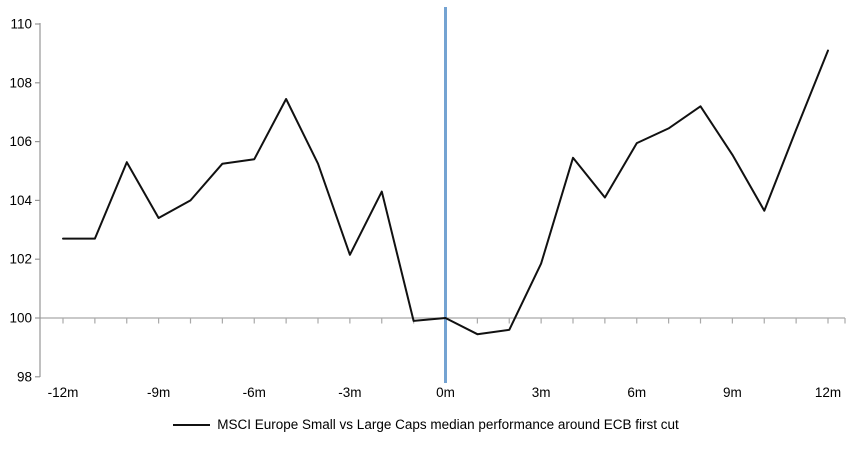  What do you see at coordinates (732, 392) in the screenshot?
I see `x-tick-label: 9m` at bounding box center [732, 392].